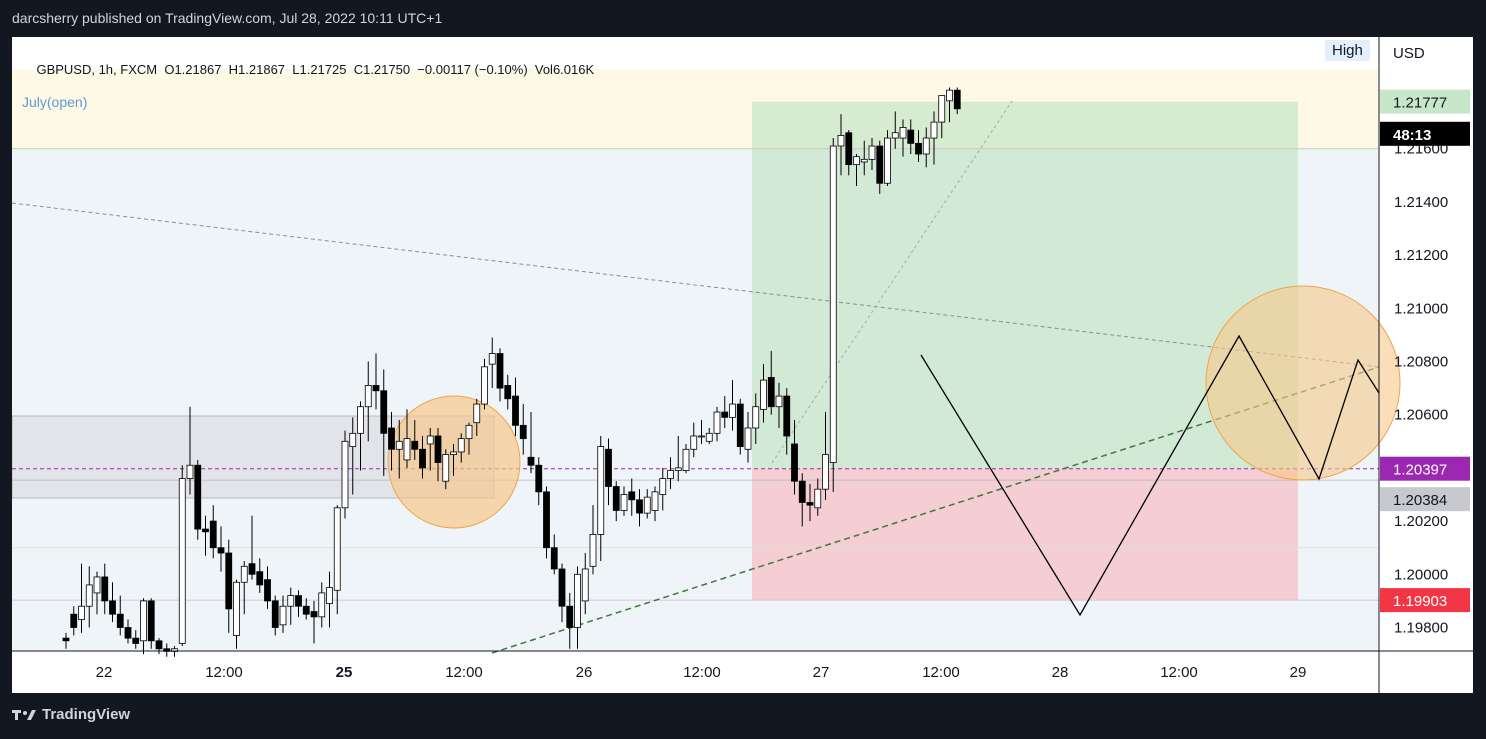 The image size is (1486, 739). What do you see at coordinates (1347, 50) in the screenshot?
I see `high-badge: High` at bounding box center [1347, 50].